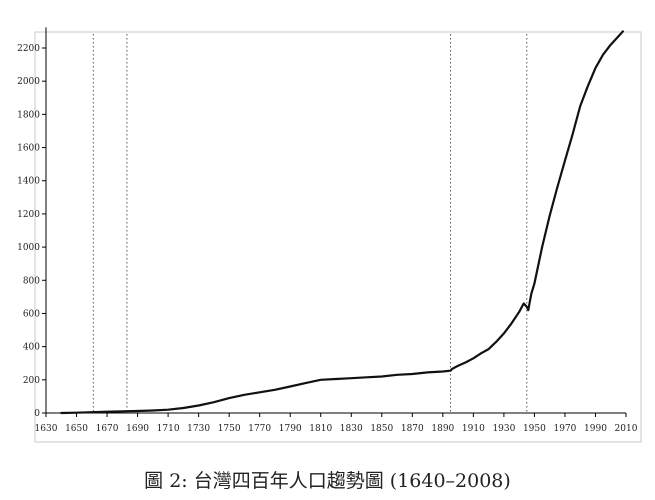  Describe the element at coordinates (626, 429) in the screenshot. I see `x-tick-label: 2010` at that location.